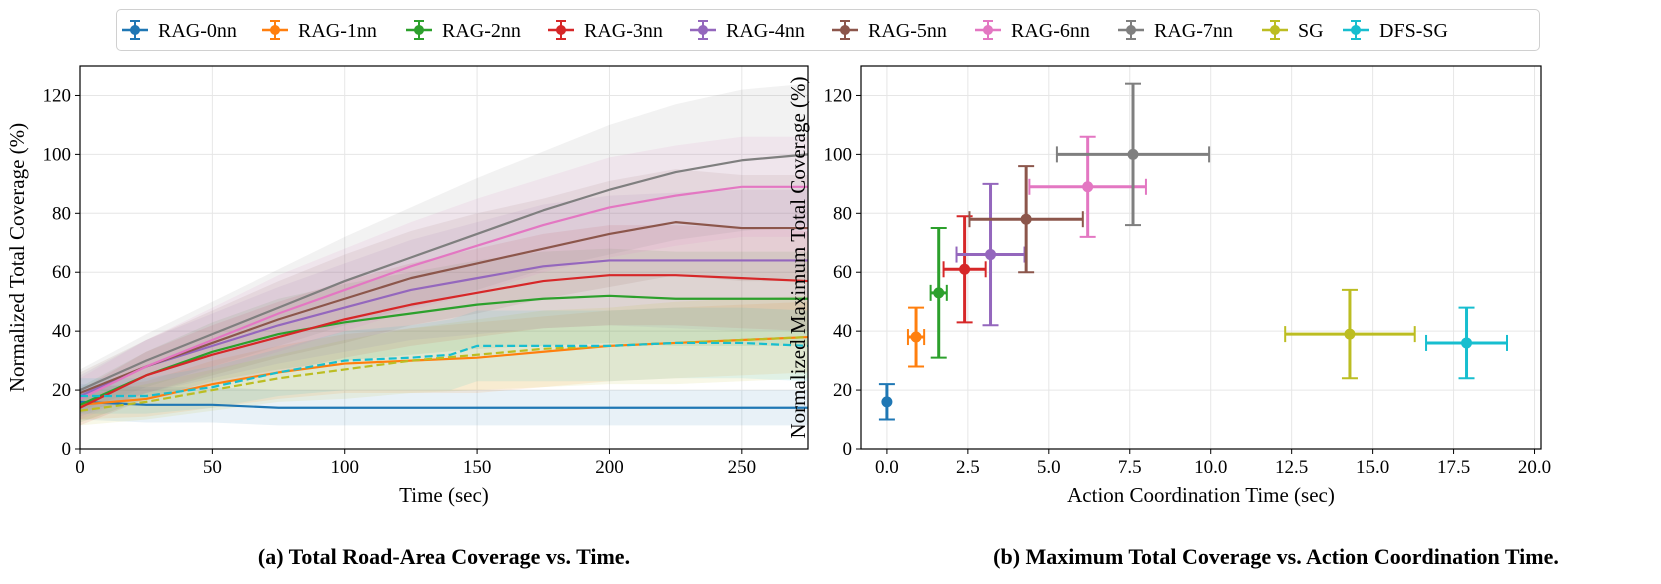 Image resolution: width=1661 pixels, height=584 pixels. Describe the element at coordinates (1032, 31) in the screenshot. I see `legend-item-rag-6nn: RAG-6nn` at that location.